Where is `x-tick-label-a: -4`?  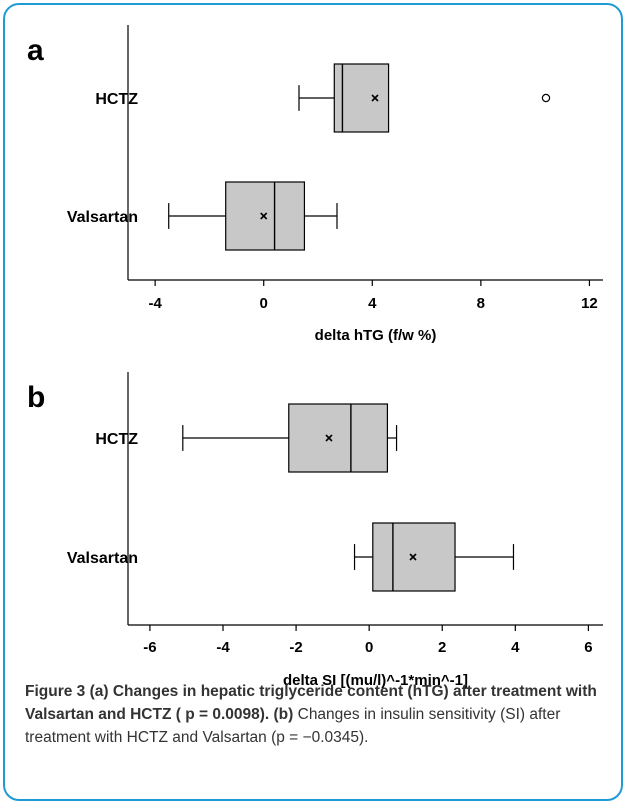
x-tick-label-a: -4 is located at coordinates (155, 303).